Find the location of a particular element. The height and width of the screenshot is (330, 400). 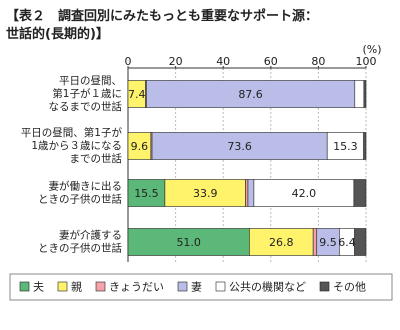

value-label: 9.5 is located at coordinates (328, 242).